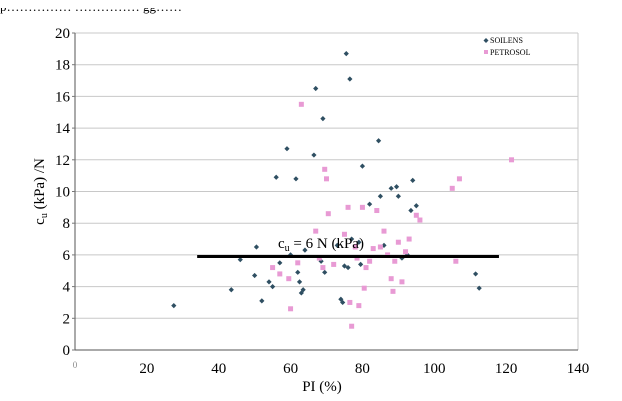 The height and width of the screenshot is (401, 622). Describe the element at coordinates (322, 387) in the screenshot. I see `x-axis-label: PI (%)` at that location.